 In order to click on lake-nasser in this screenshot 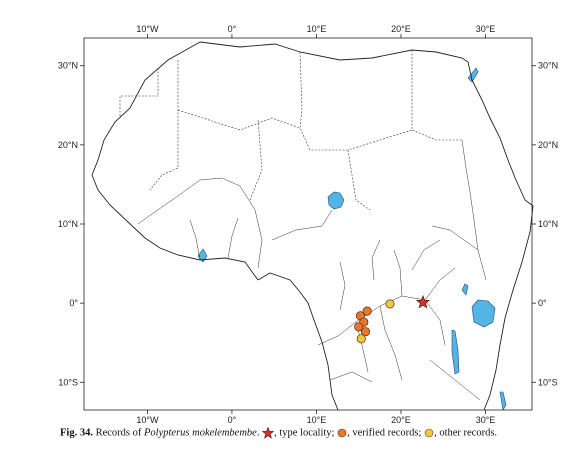, I will do `click(473, 75)`.